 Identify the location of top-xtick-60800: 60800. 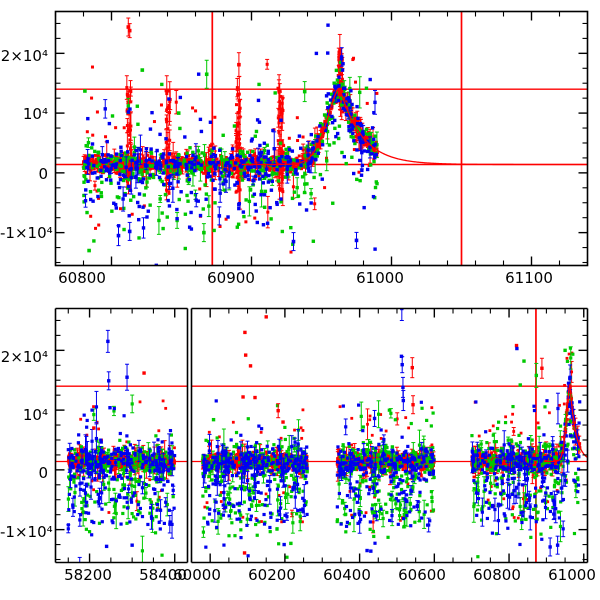
(82, 278).